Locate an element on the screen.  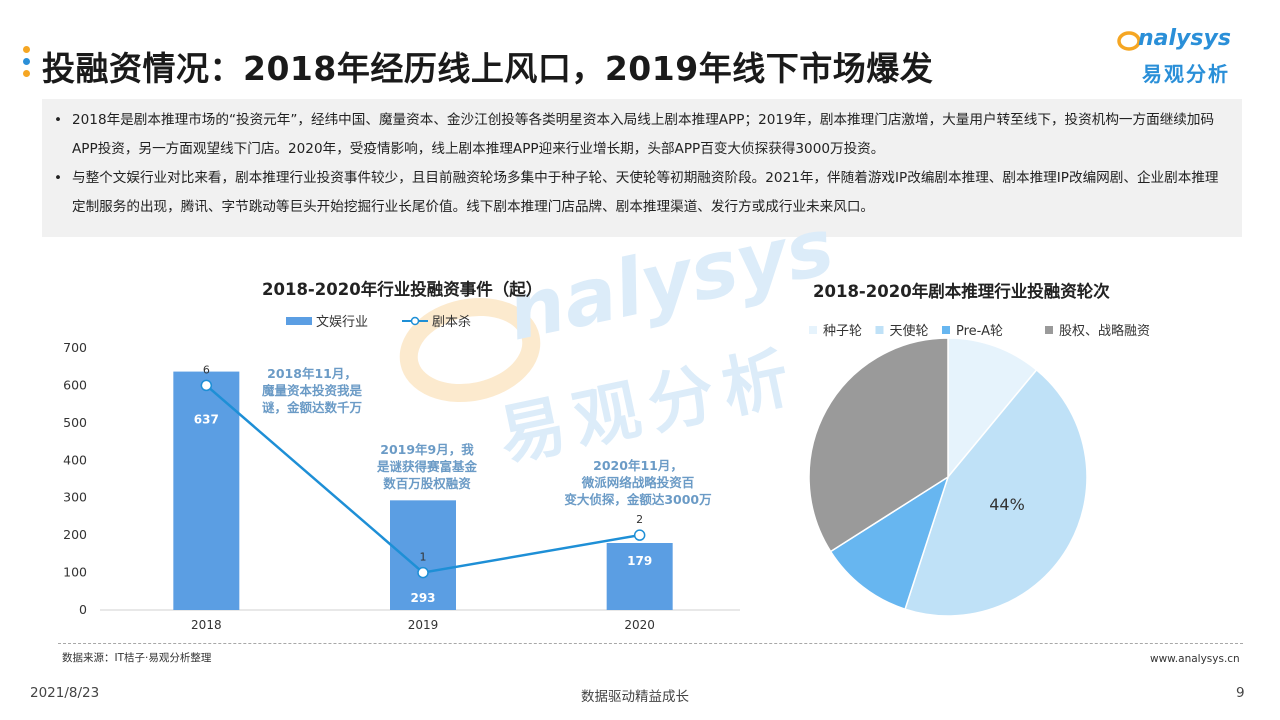
pie-legend-label: 天使轮 is located at coordinates (909, 331).